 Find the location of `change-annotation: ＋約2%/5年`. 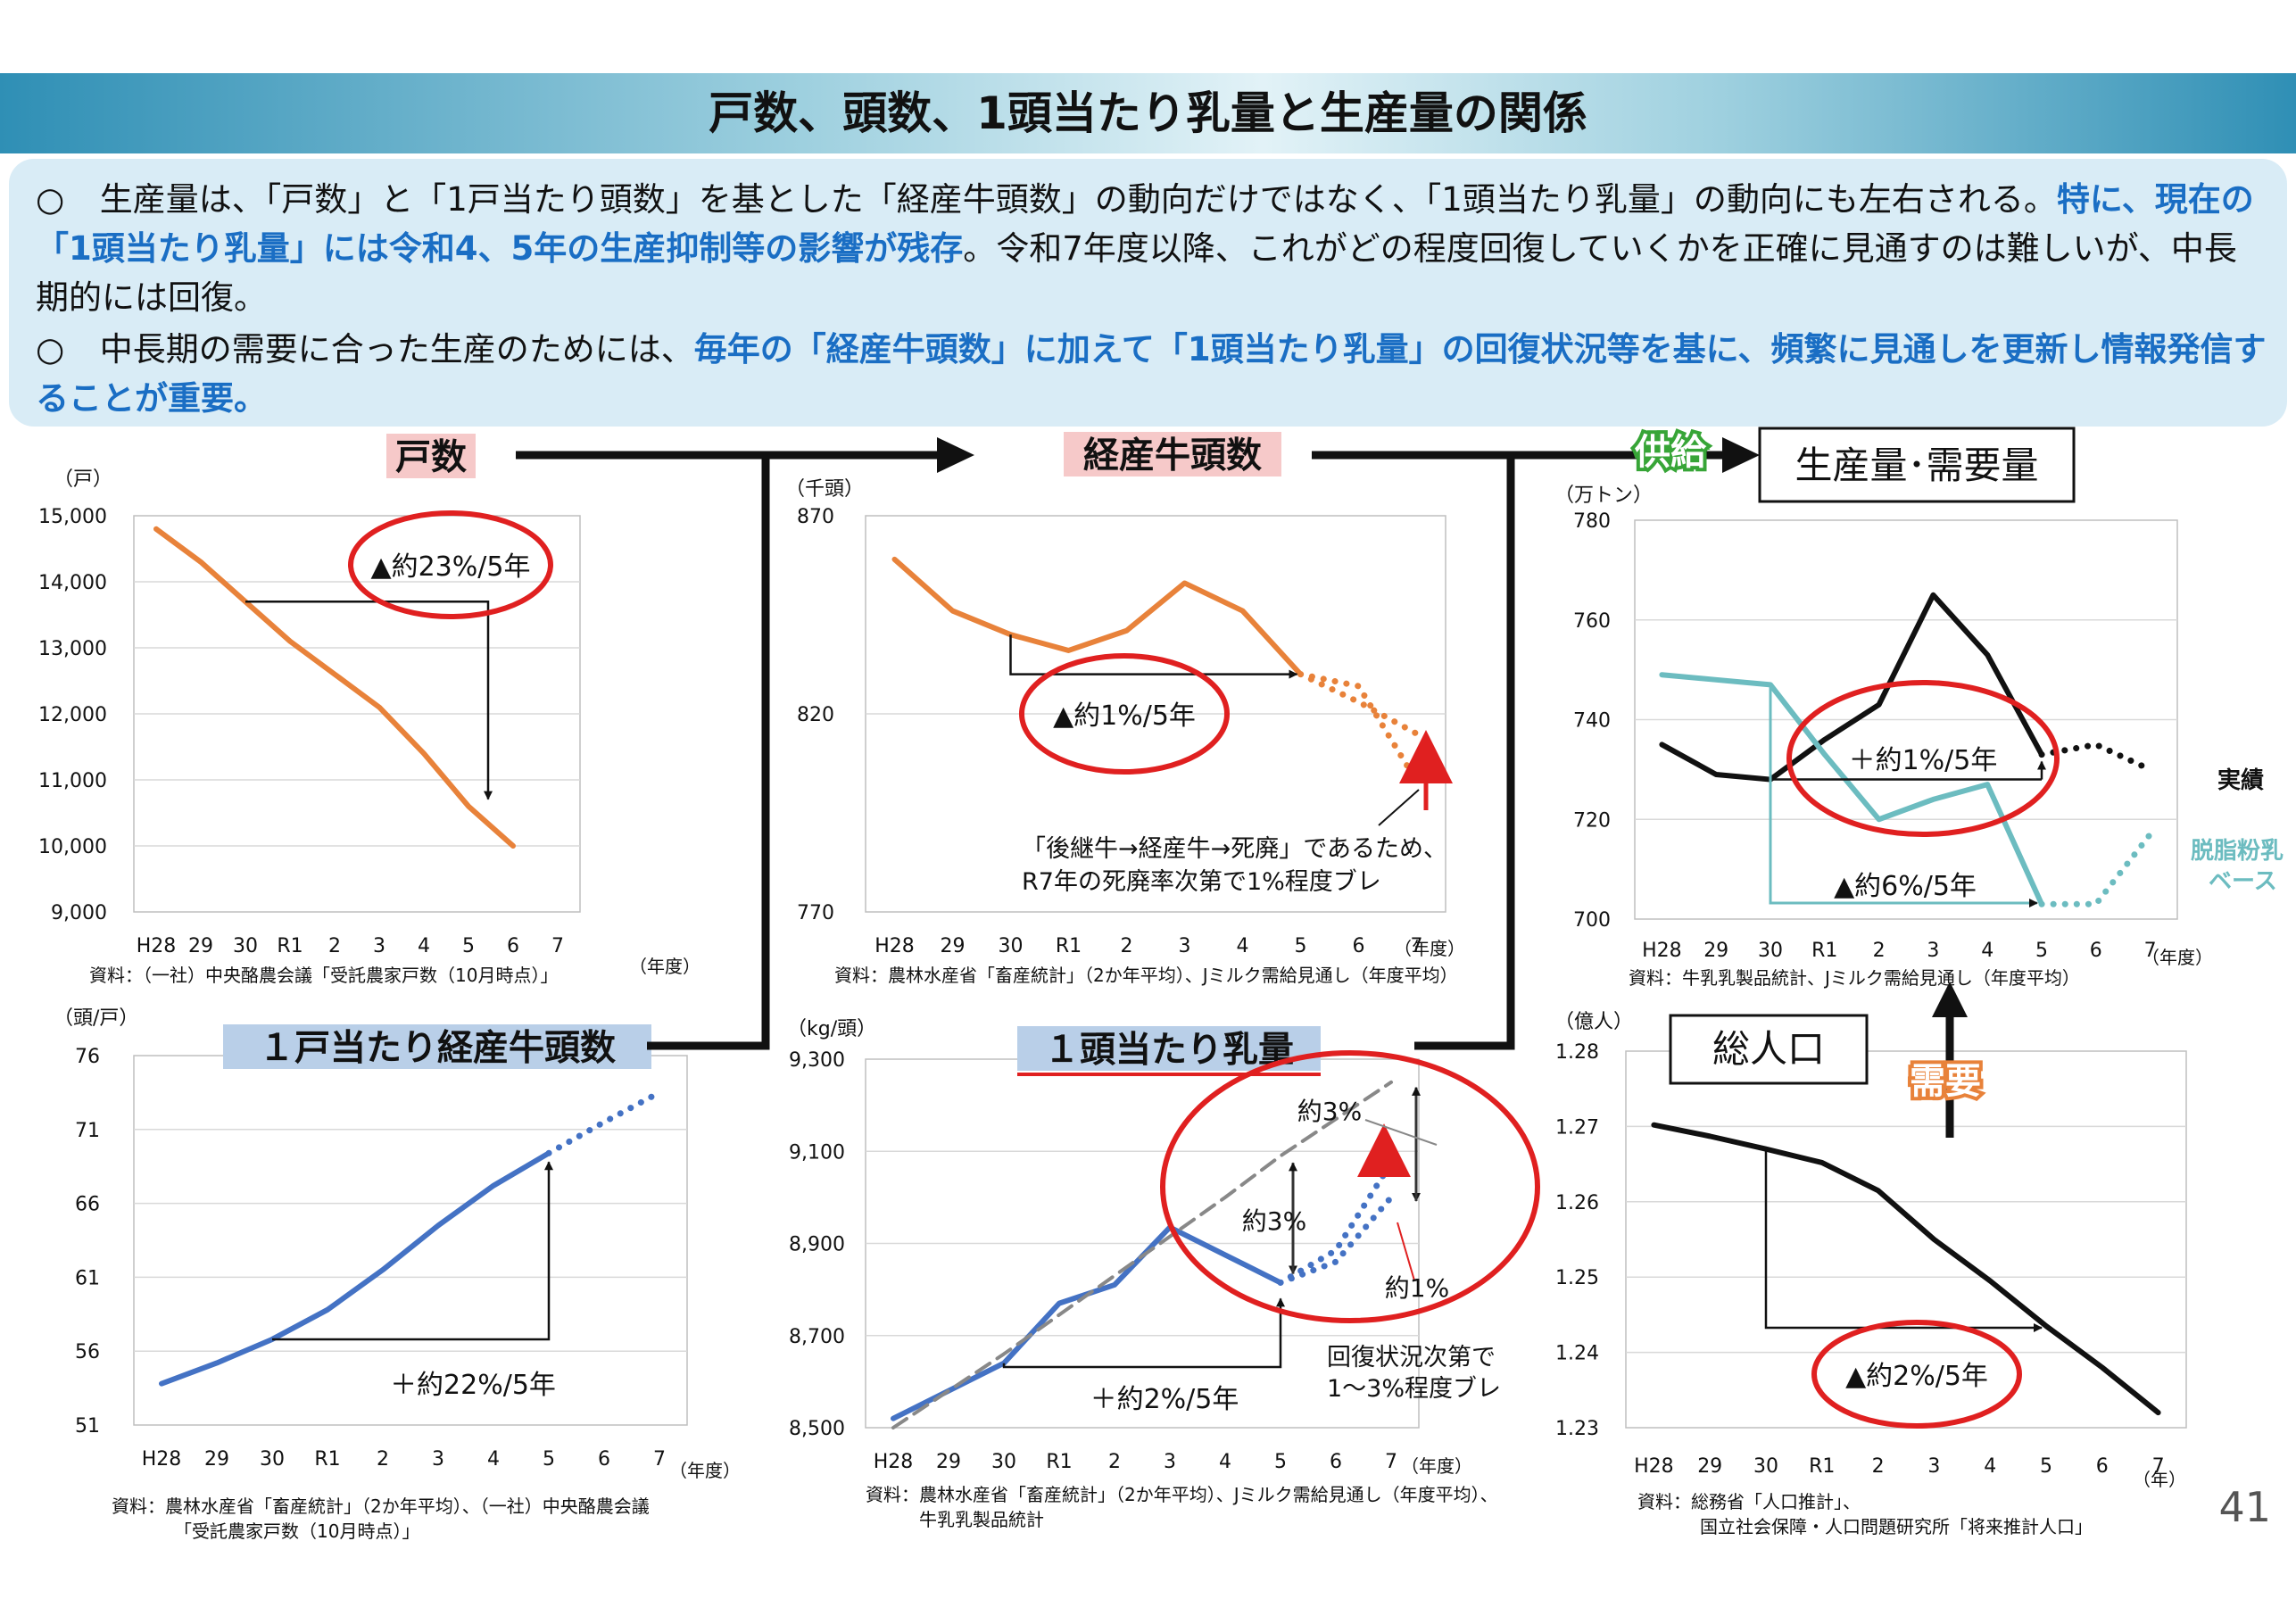

change-annotation: ＋約2%/5年 is located at coordinates (1164, 1399).